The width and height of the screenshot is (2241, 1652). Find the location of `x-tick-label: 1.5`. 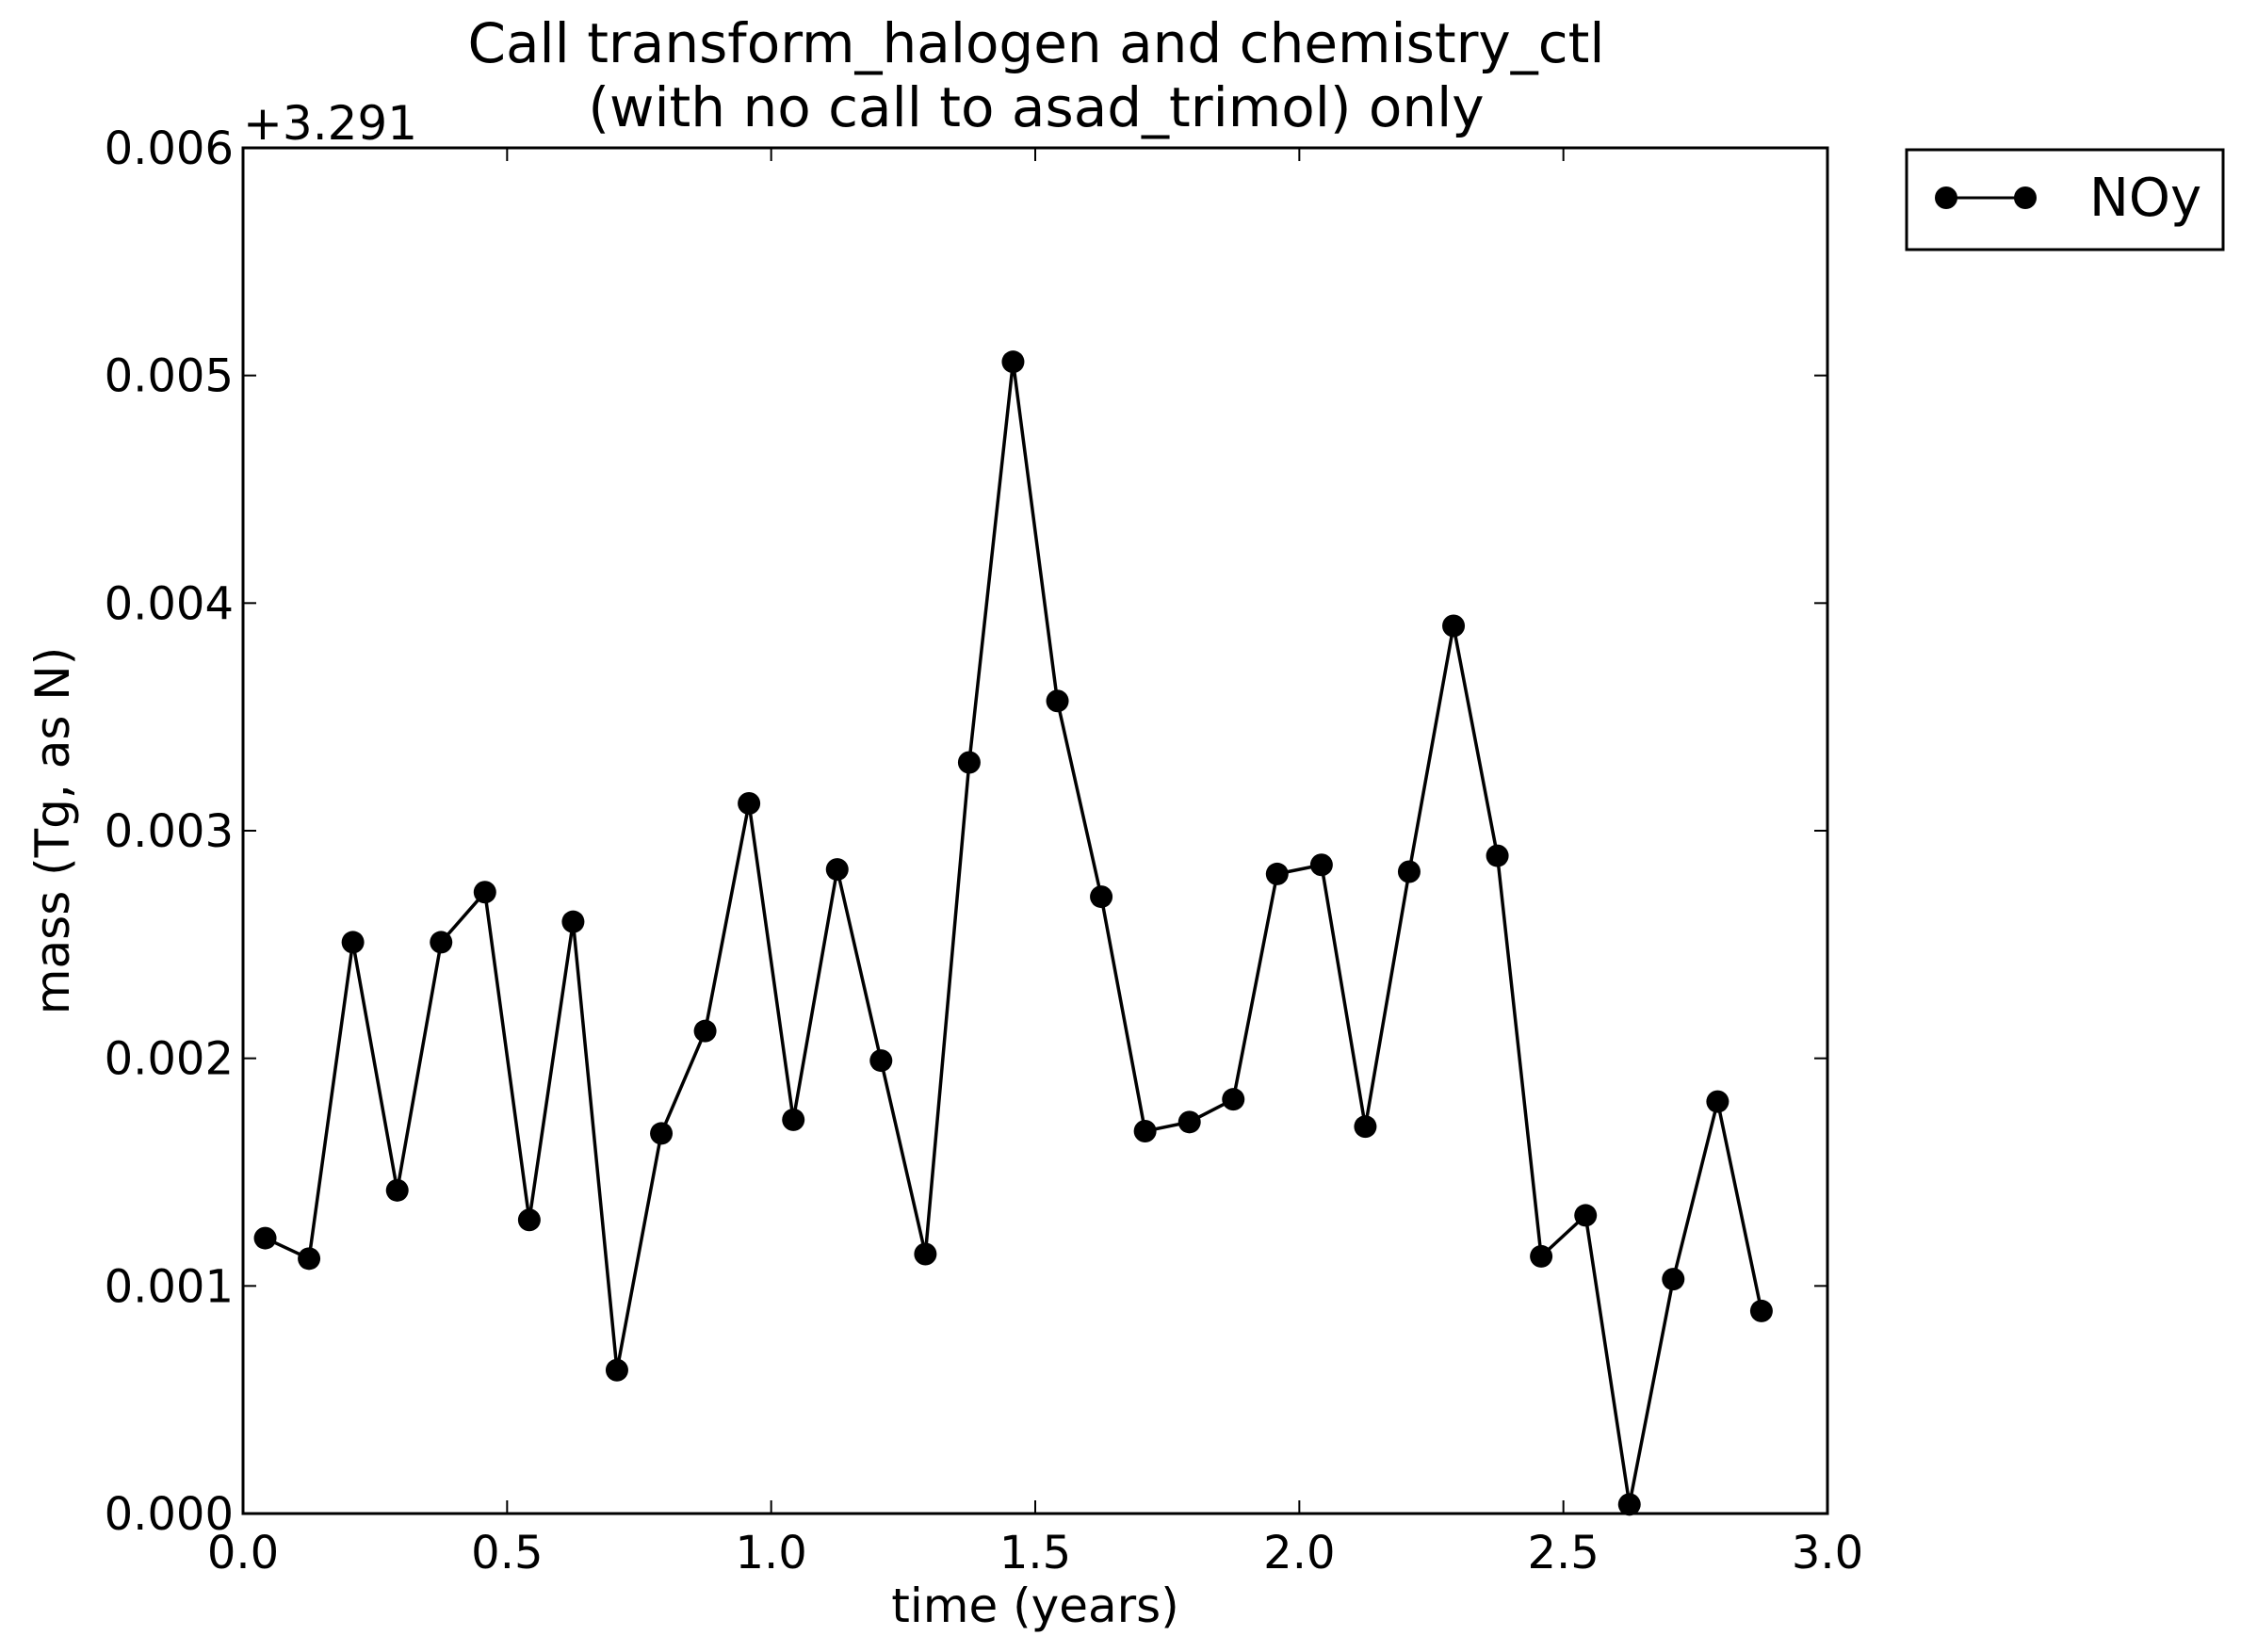

x-tick-label: 1.5 is located at coordinates (1035, 1553).